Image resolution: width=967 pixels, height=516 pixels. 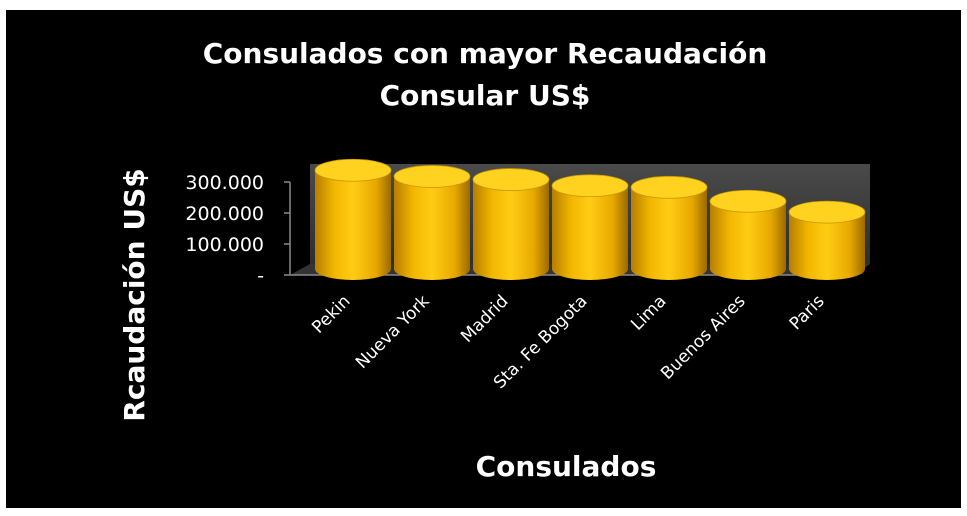 What do you see at coordinates (807, 312) in the screenshot?
I see `x-tick-label: Paris` at bounding box center [807, 312].